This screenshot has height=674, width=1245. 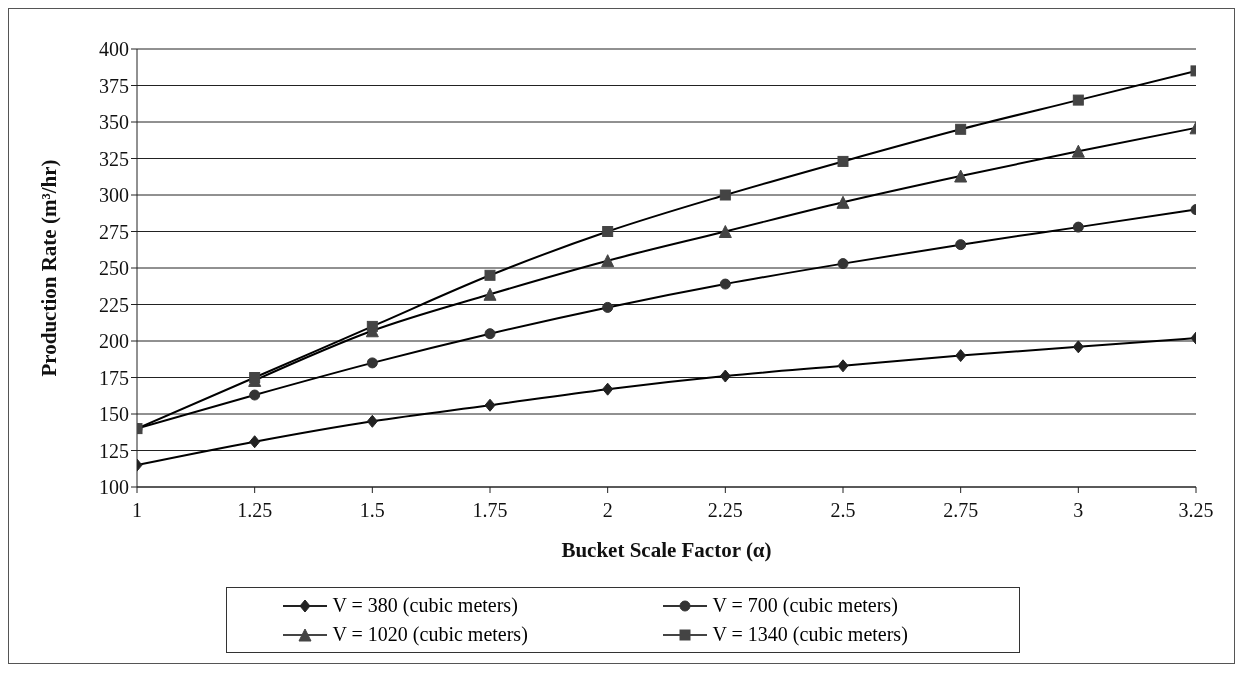 What do you see at coordinates (114, 158) in the screenshot?
I see `y-tick-label: 325` at bounding box center [114, 158].